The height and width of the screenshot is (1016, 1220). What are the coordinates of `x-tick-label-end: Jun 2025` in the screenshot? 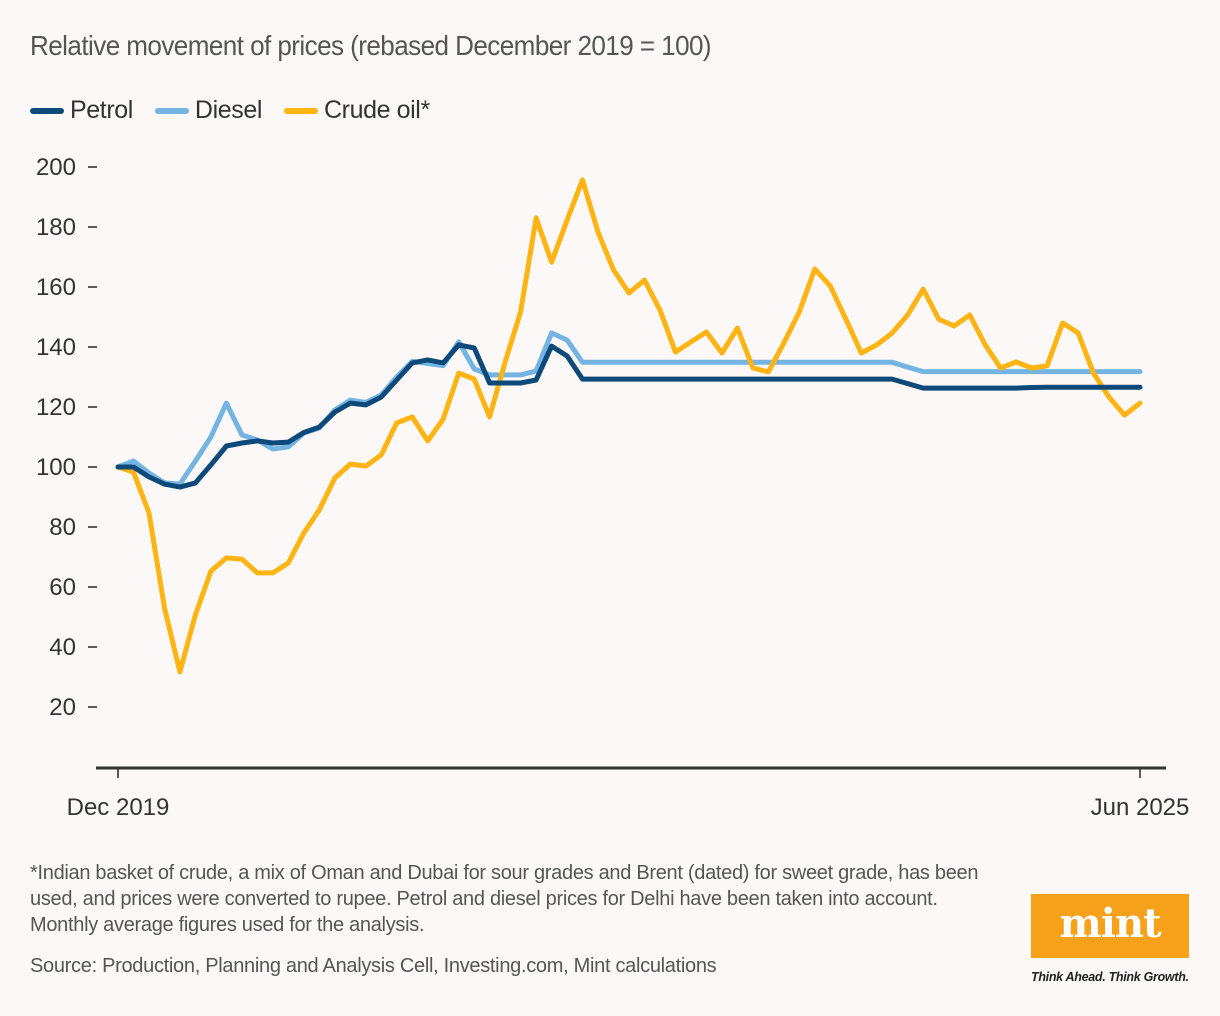 It's located at (1140, 807).